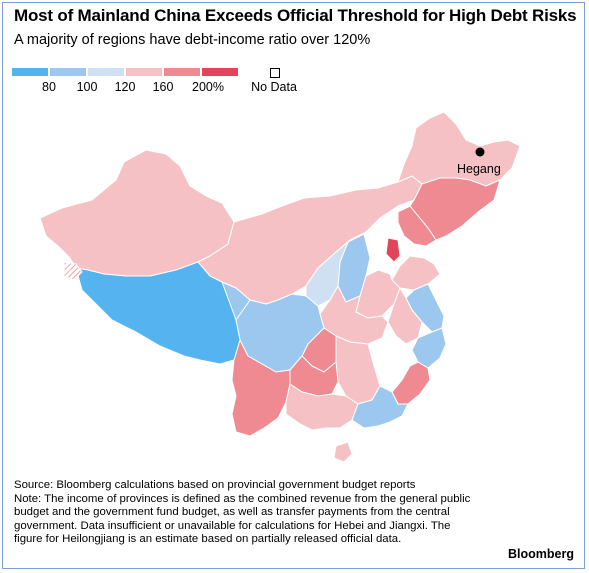 The image size is (589, 573). What do you see at coordinates (275, 73) in the screenshot?
I see `no-data-swatch` at bounding box center [275, 73].